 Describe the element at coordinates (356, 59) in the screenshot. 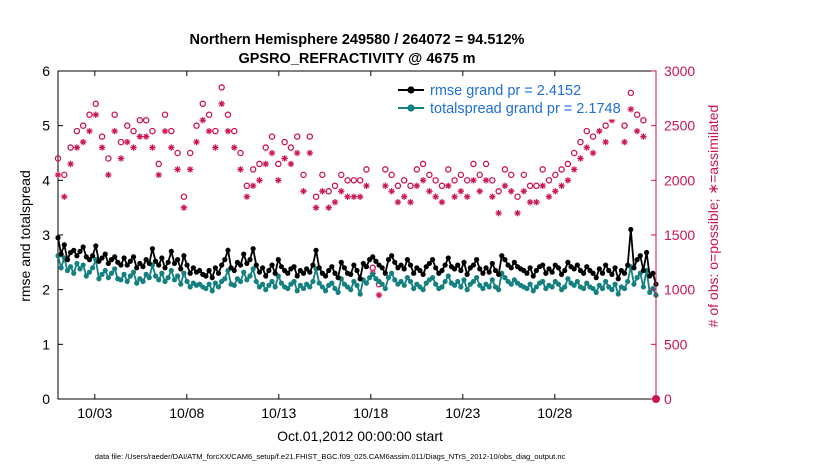

I see `chart-subtitle: GPSRO_REFRACTIVITY @ 4675 m` at that location.